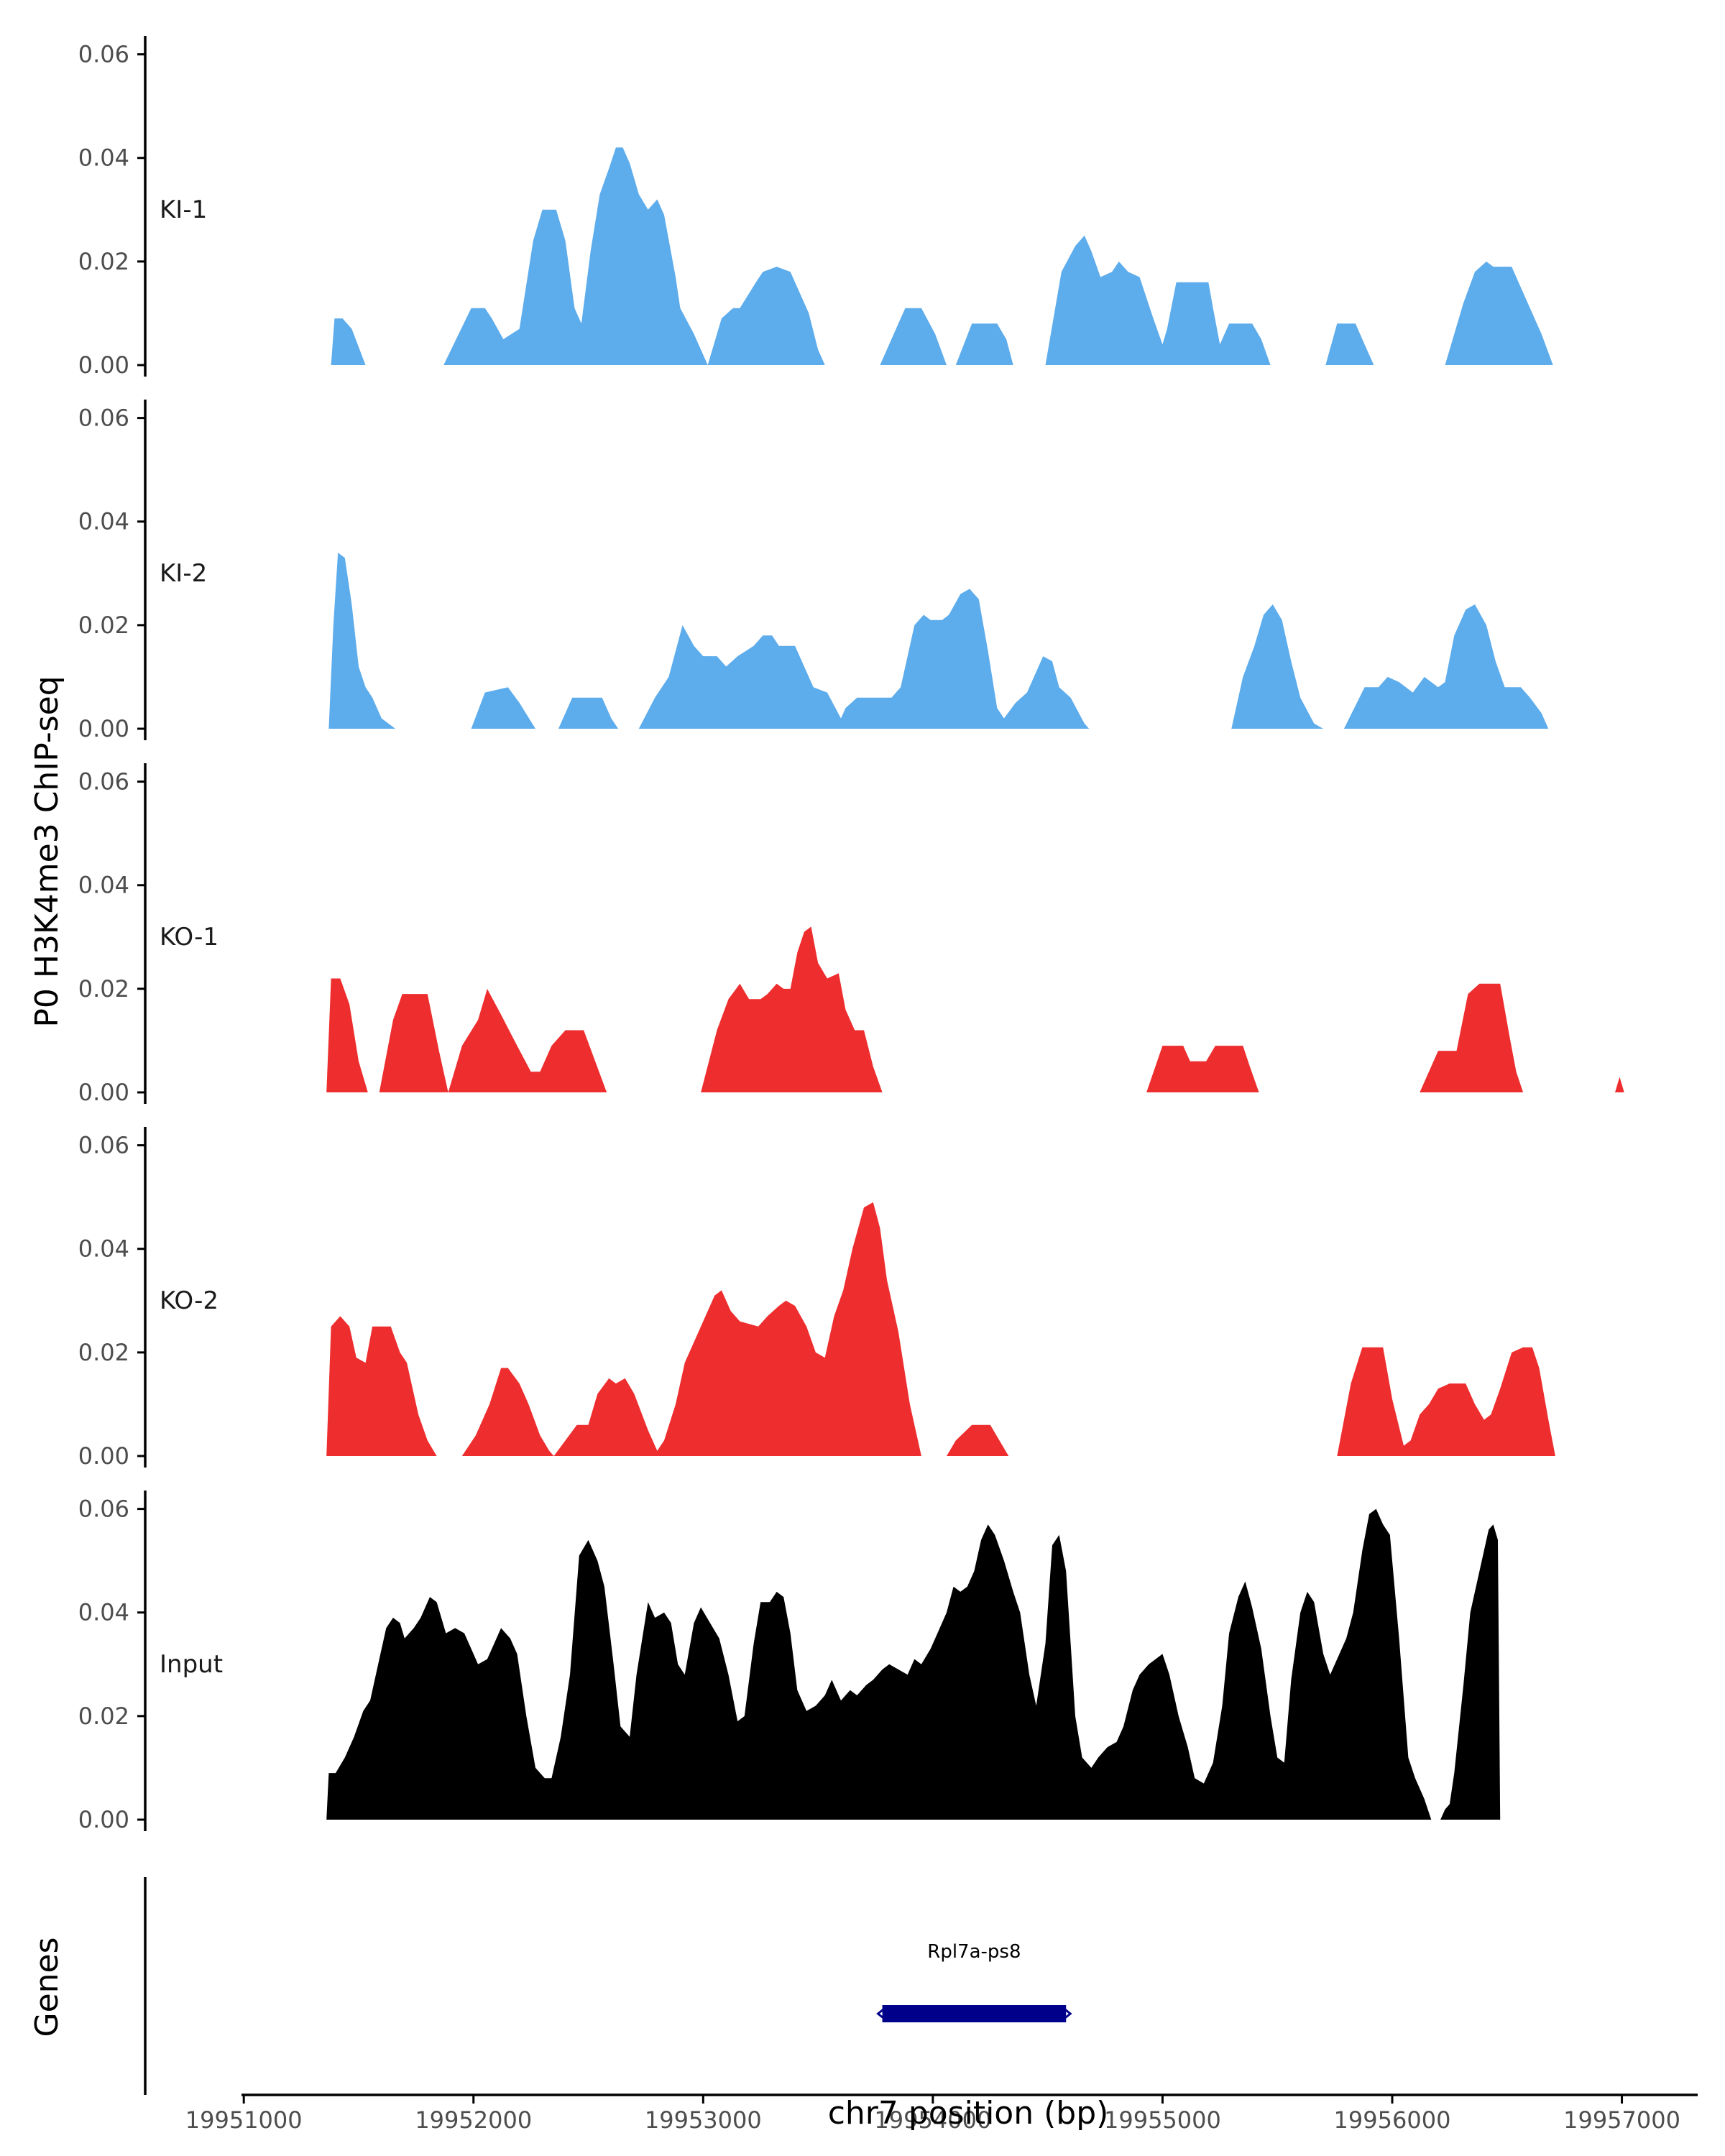  Describe the element at coordinates (1621, 2120) in the screenshot. I see `x-tick-label: 19957000` at that location.